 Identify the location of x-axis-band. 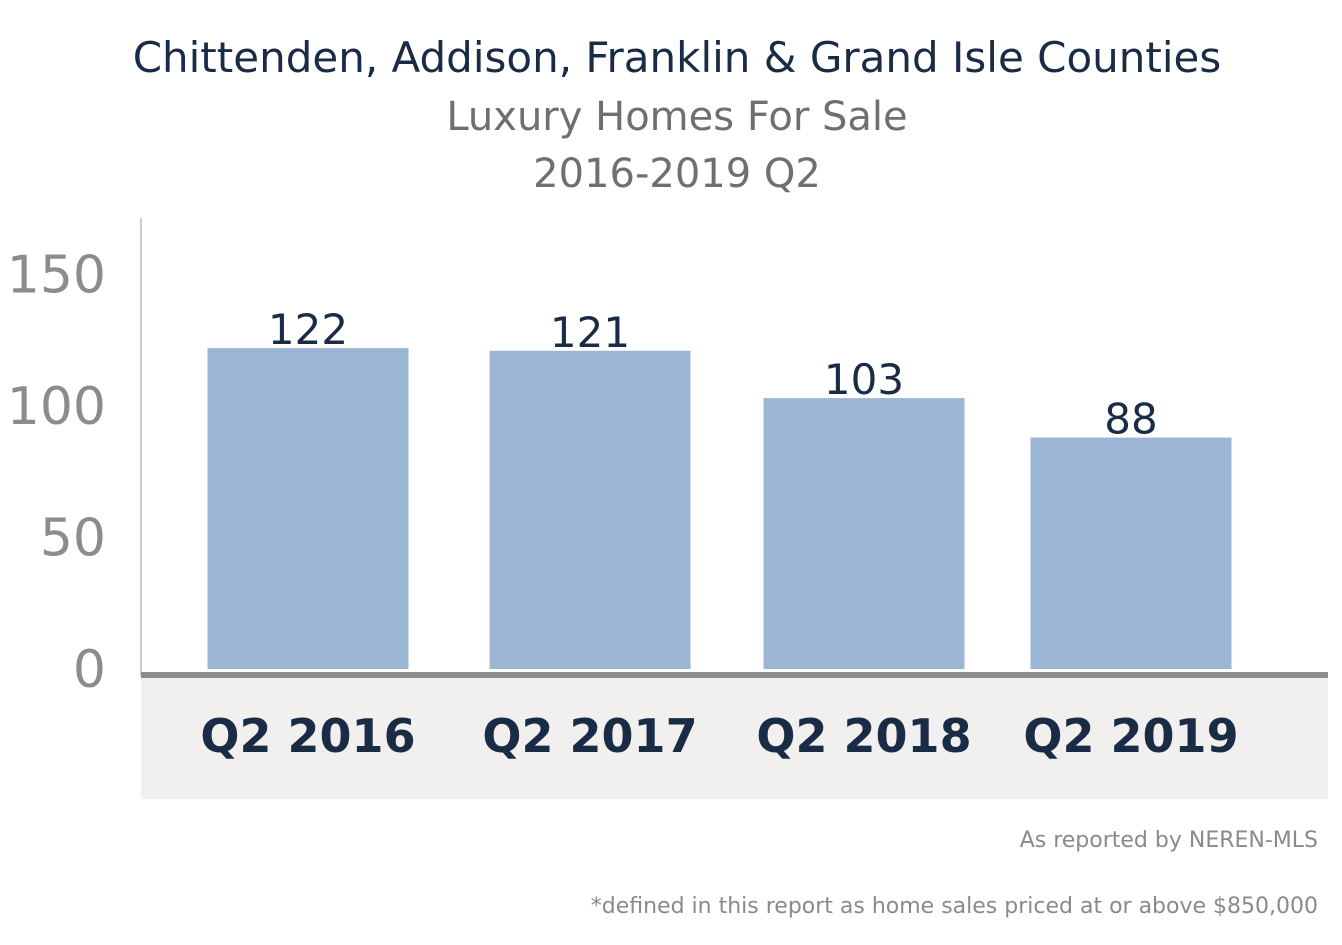
(734, 737).